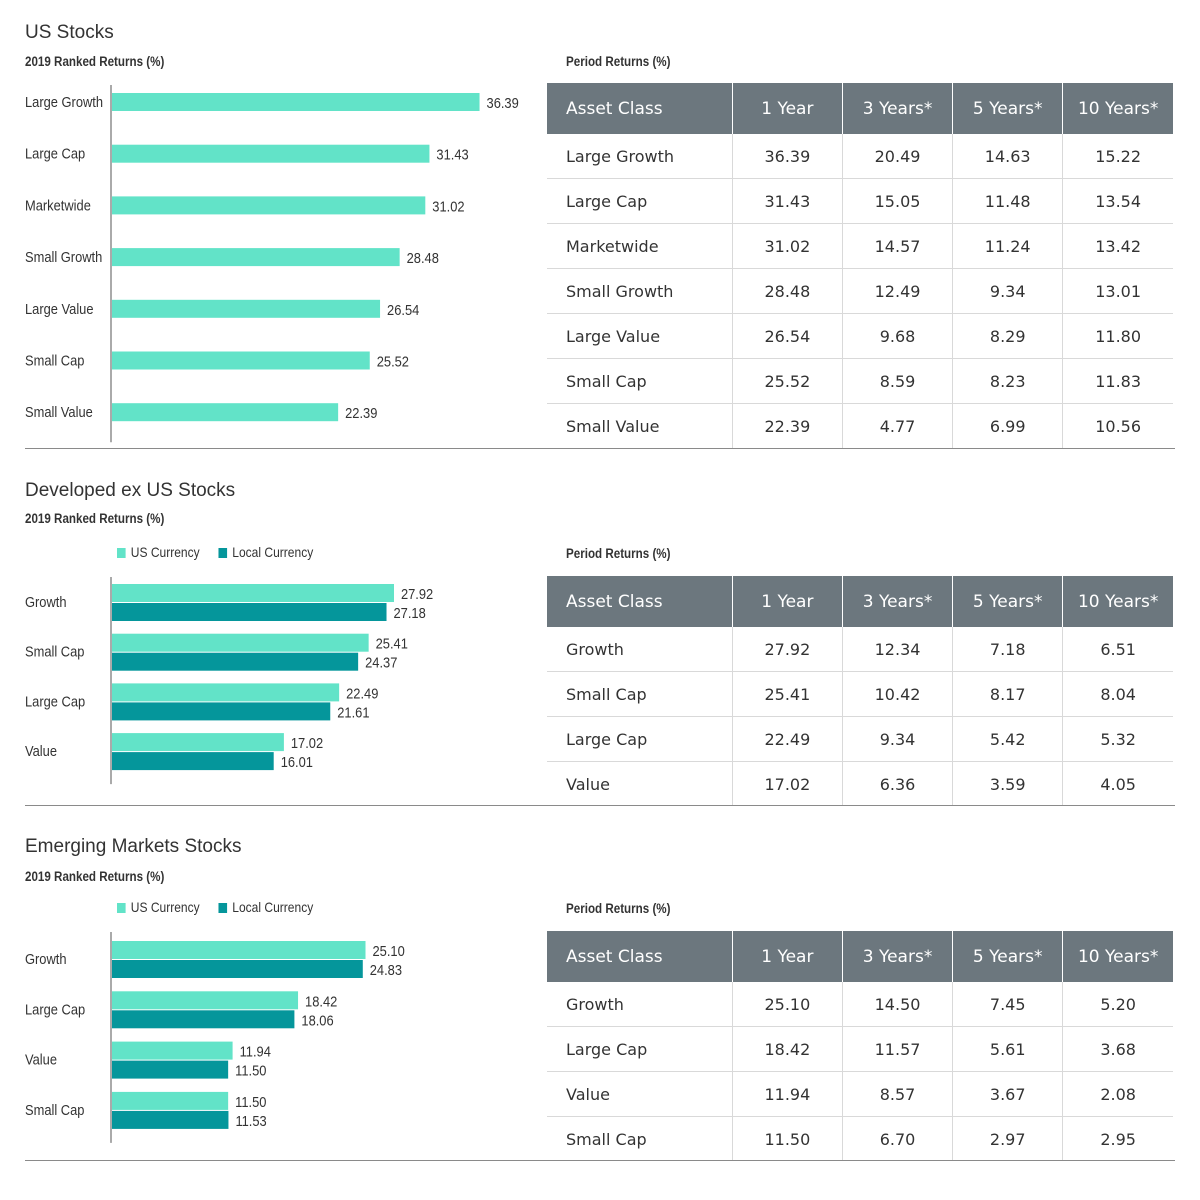  Describe the element at coordinates (897, 1049) in the screenshot. I see `return-cell: 11.57` at that location.